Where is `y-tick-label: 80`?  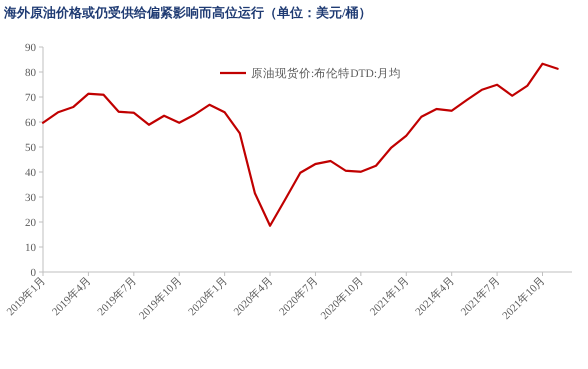 y-tick-label: 80 is located at coordinates (30, 73).